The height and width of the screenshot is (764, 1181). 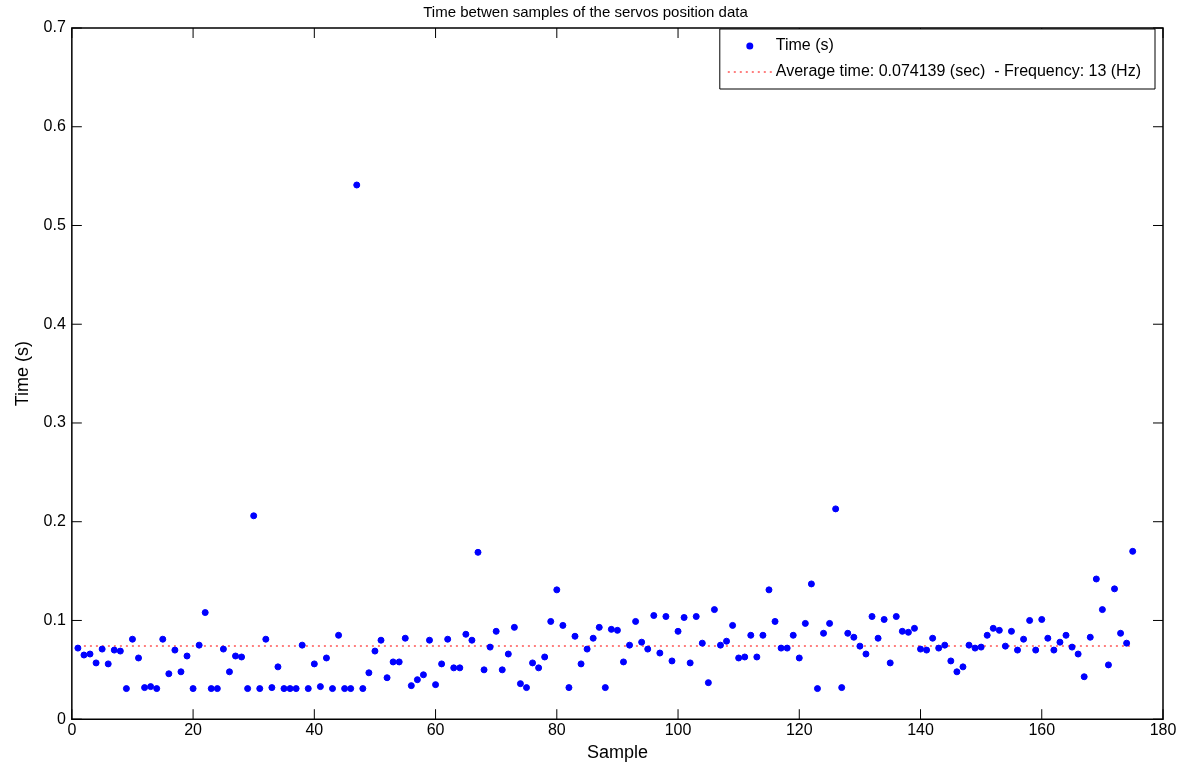 What do you see at coordinates (556, 730) in the screenshot?
I see `x-tick-label: 80` at bounding box center [556, 730].